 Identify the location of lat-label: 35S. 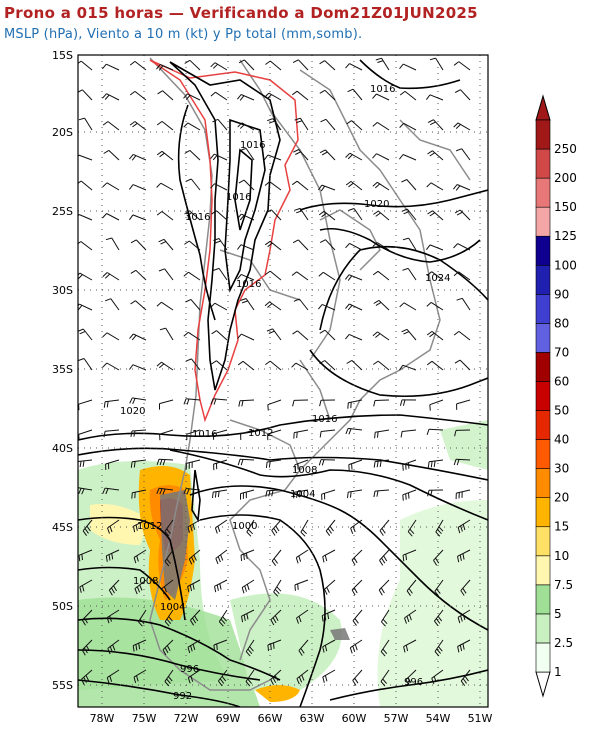
(62, 369).